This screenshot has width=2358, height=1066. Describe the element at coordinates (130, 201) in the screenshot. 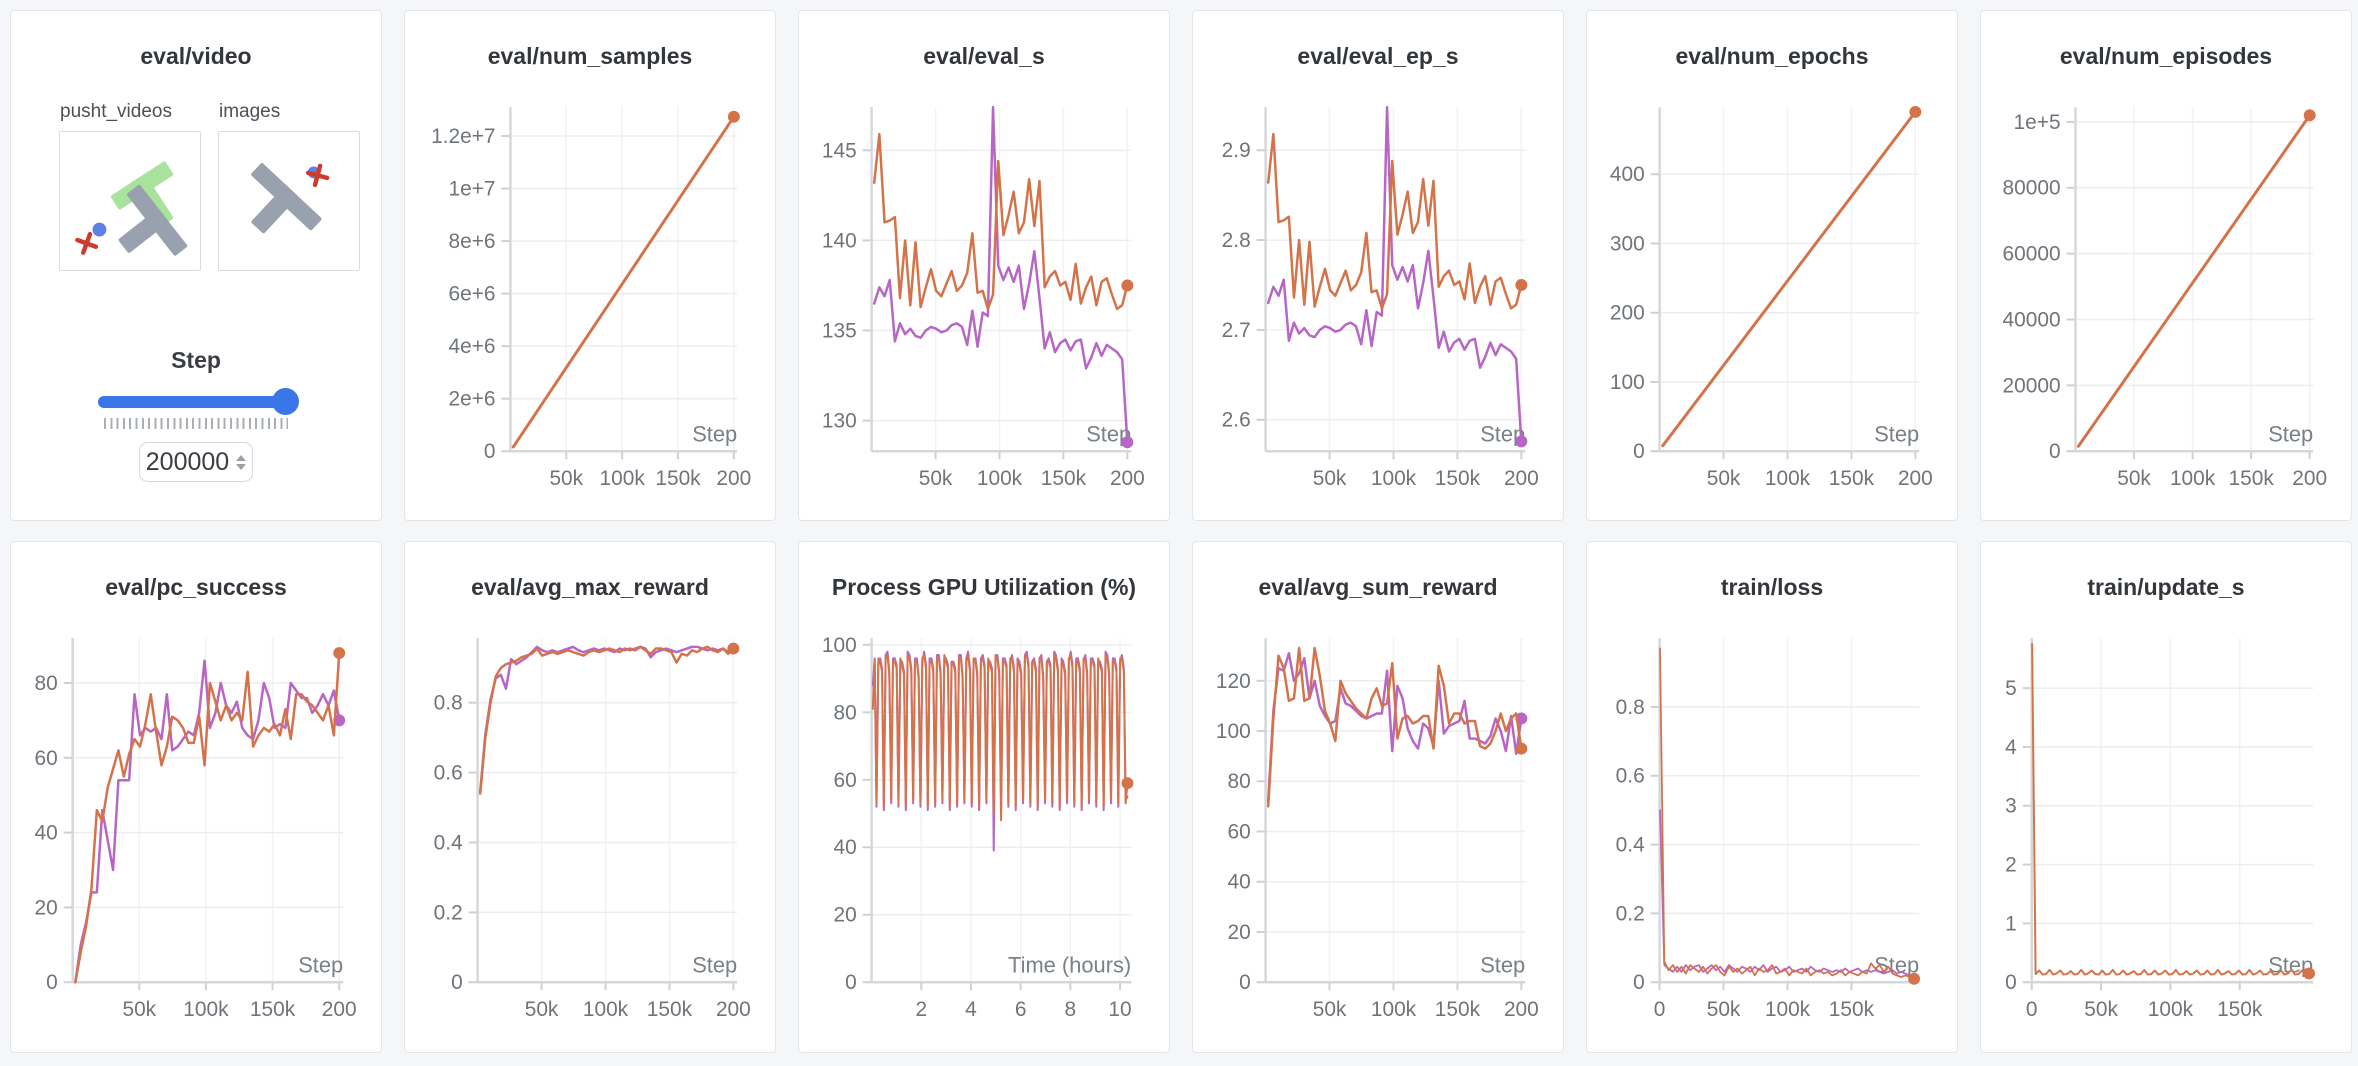

I see `pusht-video-frame` at that location.